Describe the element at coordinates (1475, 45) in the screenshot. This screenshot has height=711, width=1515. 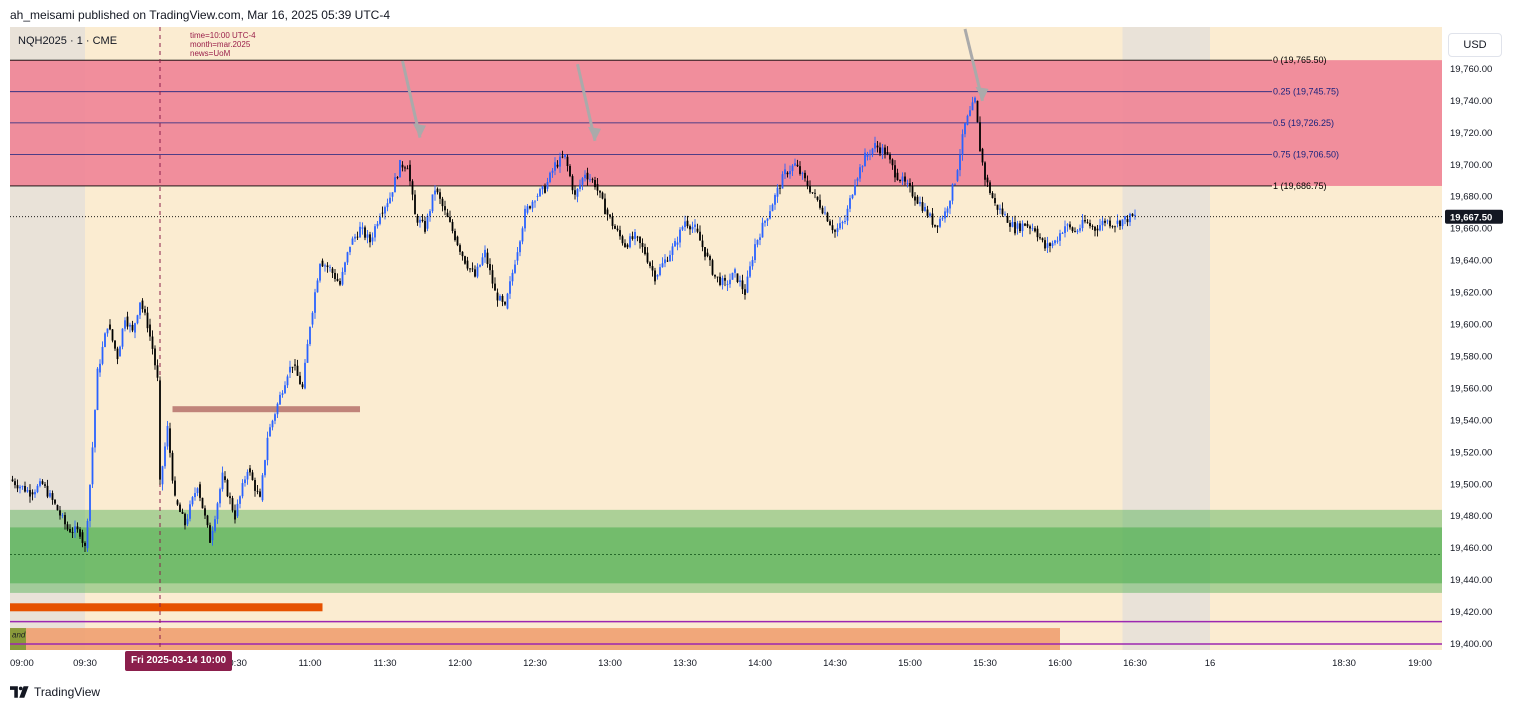
I see `currency-button: USD` at that location.